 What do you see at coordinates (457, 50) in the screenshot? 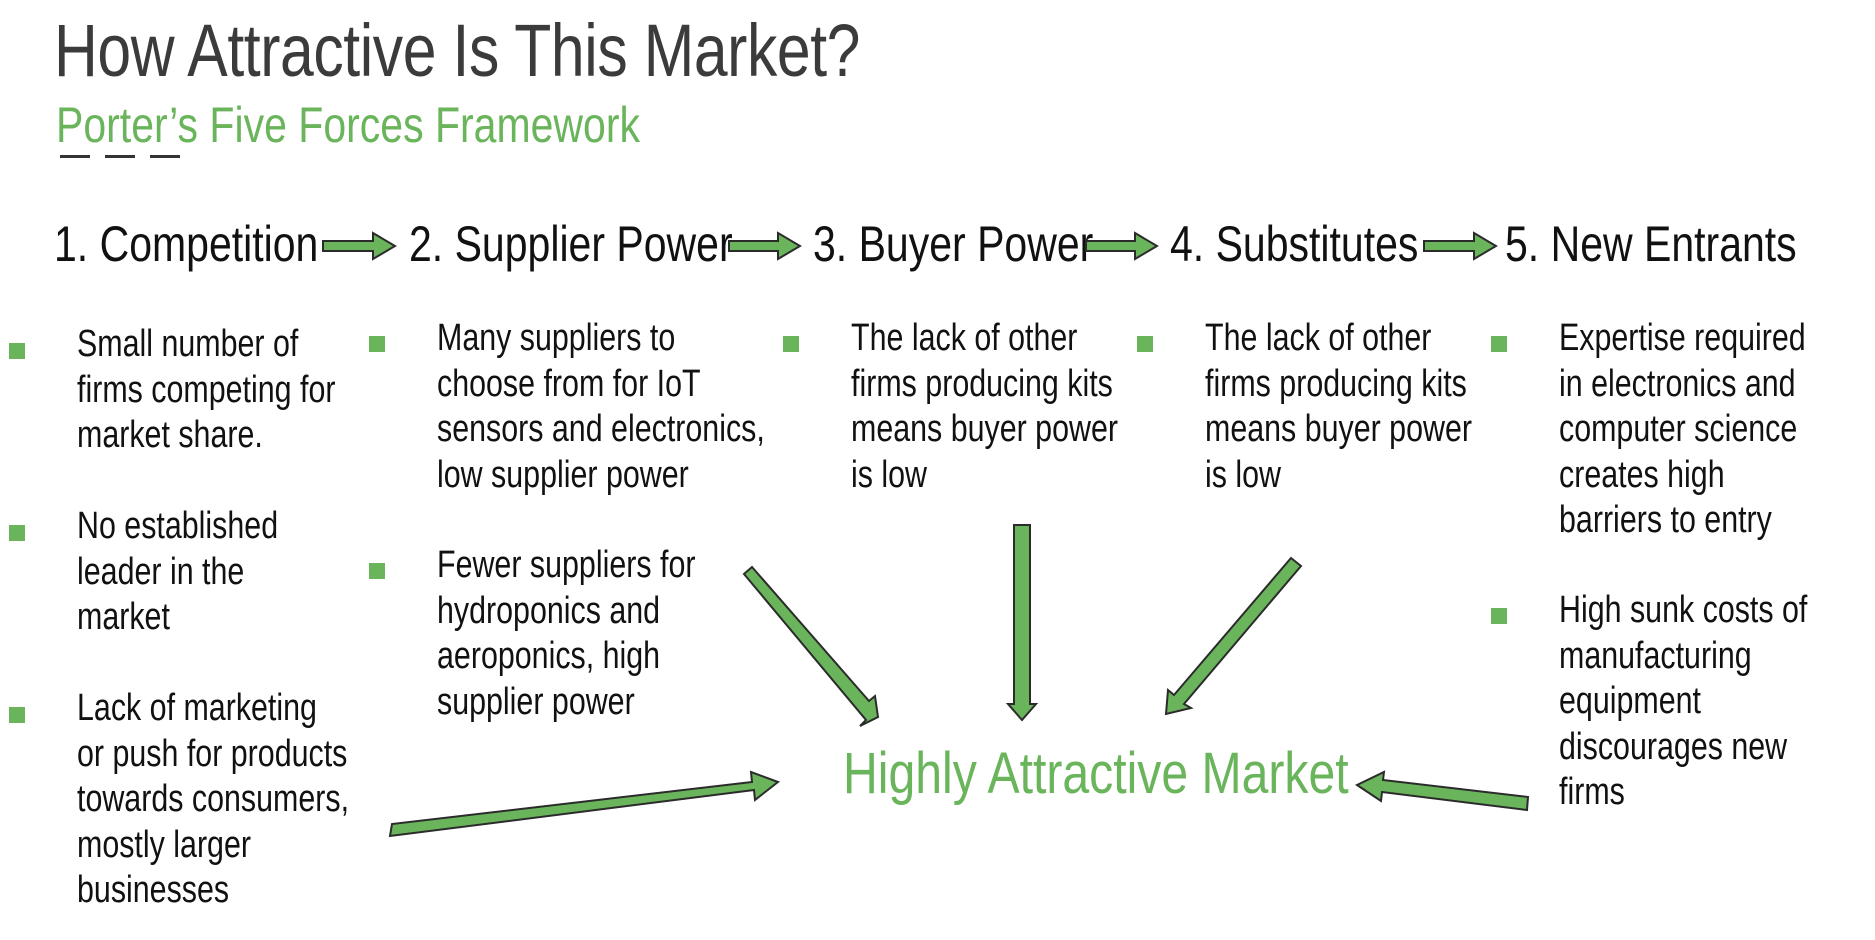
I see `slide-title: How Attractive Is This Market?` at bounding box center [457, 50].